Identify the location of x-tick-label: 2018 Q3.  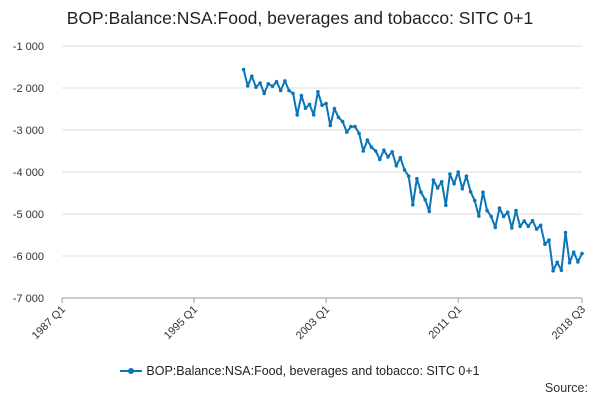
(569, 323).